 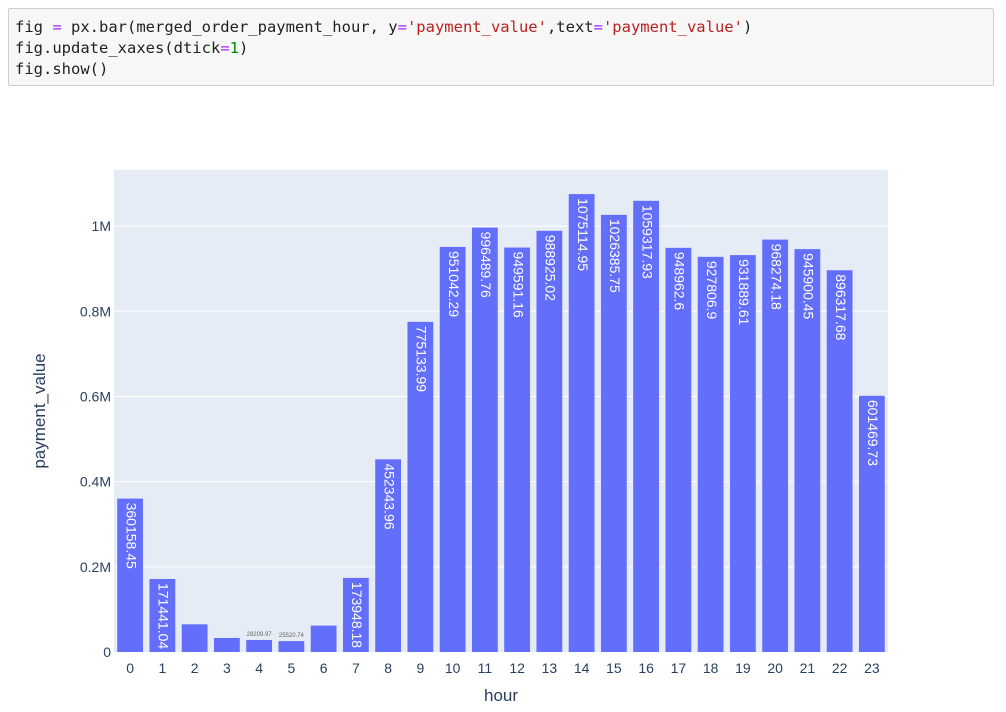 I want to click on bar-value-label: 452343.96, so click(x=389, y=496).